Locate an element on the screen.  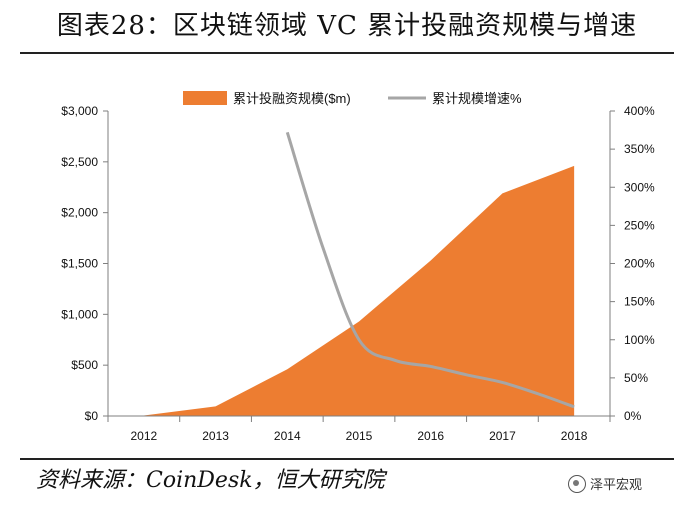
x-tick-label: 2017 is located at coordinates (502, 436).